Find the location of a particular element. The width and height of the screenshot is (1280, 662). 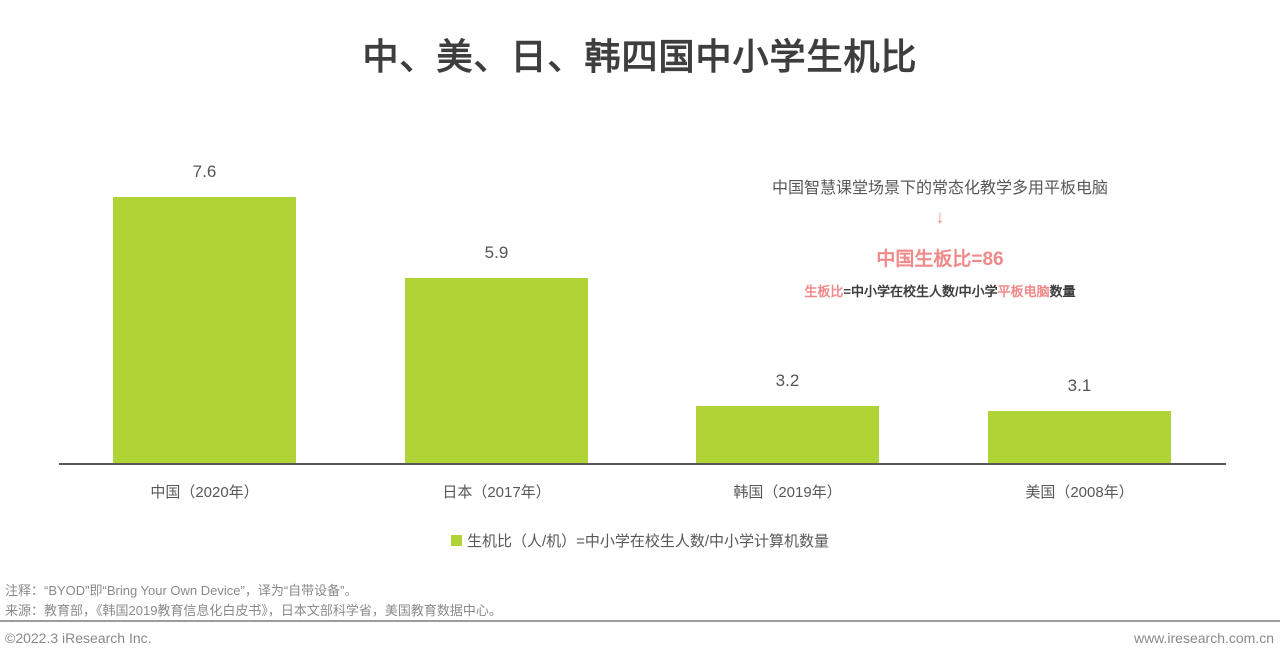

legend-label: 生机比（人/机）=中小学在校生人数/中小学计算机数量 is located at coordinates (648, 541).